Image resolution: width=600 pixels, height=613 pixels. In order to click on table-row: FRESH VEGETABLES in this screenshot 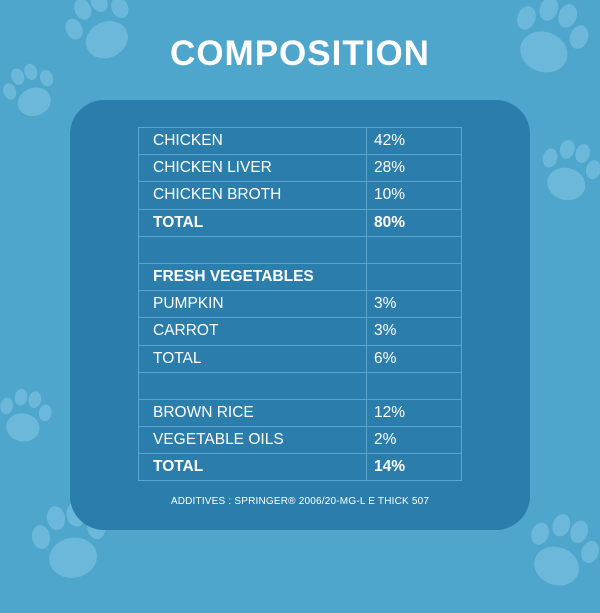, I will do `click(300, 277)`.